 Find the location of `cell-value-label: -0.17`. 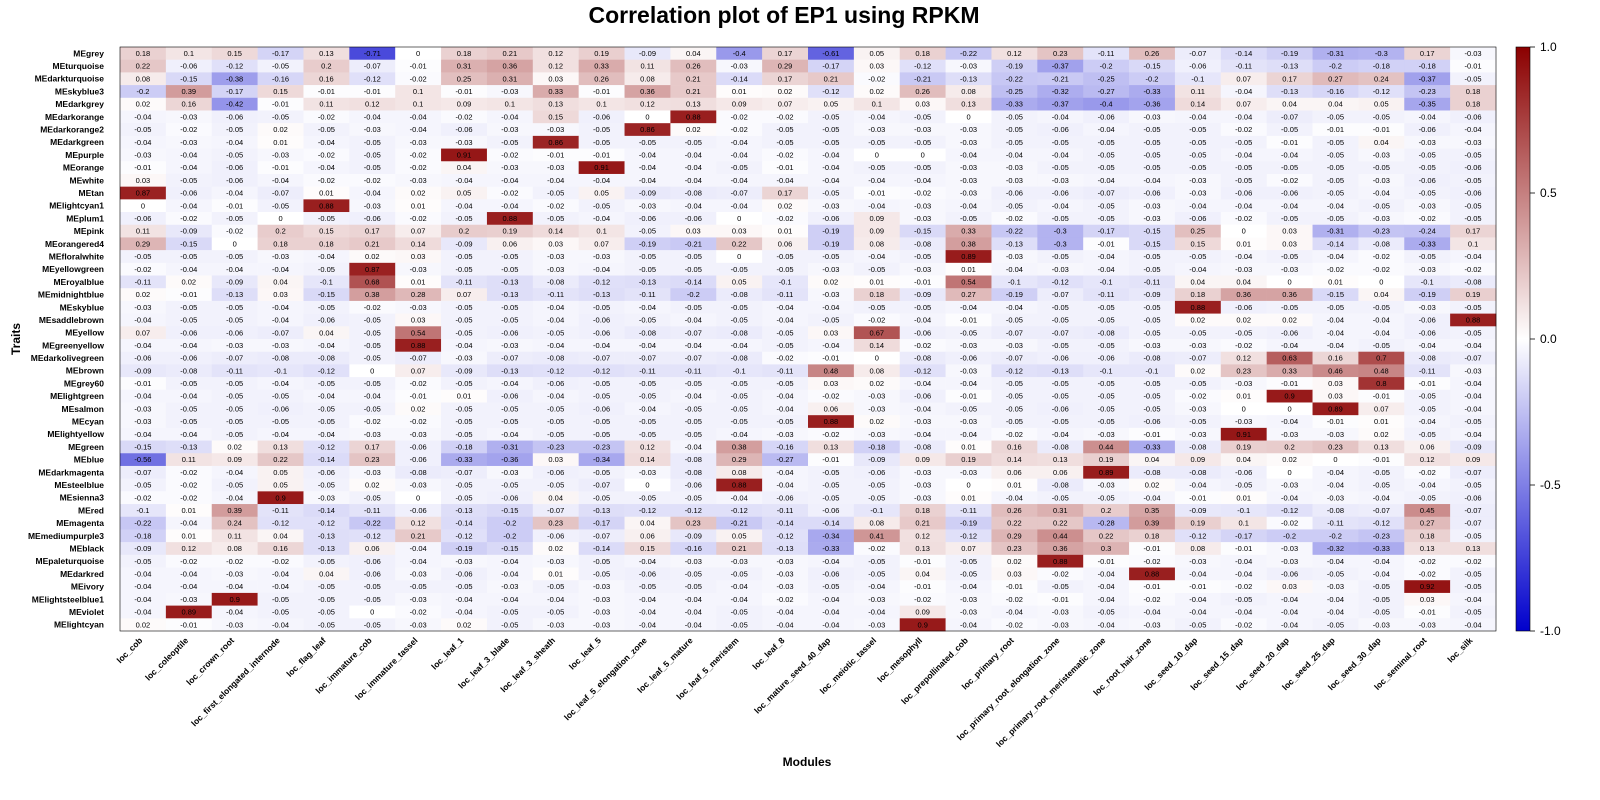

cell-value-label: -0.17 is located at coordinates (1243, 535).